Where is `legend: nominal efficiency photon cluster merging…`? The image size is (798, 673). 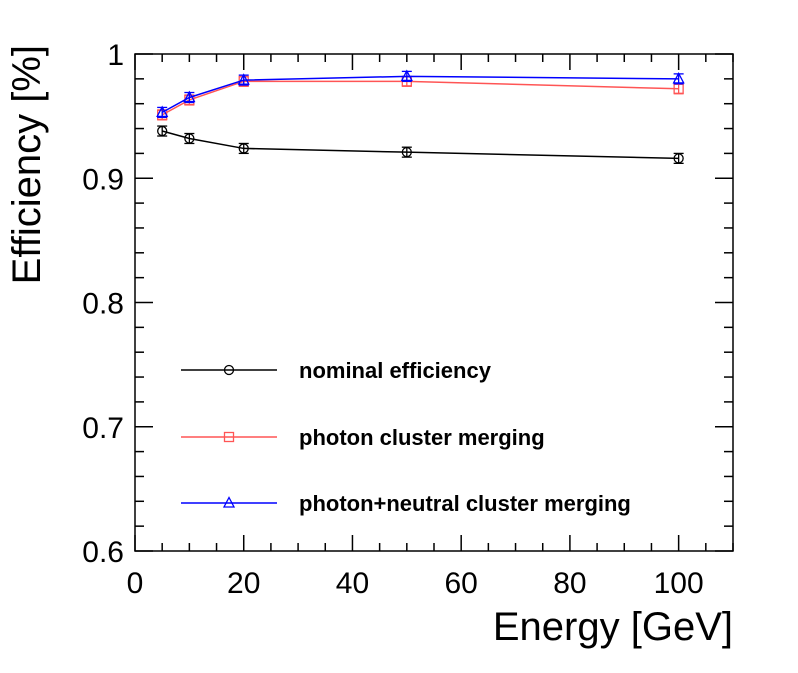 legend: nominal efficiency photon cluster merging… is located at coordinates (406, 437).